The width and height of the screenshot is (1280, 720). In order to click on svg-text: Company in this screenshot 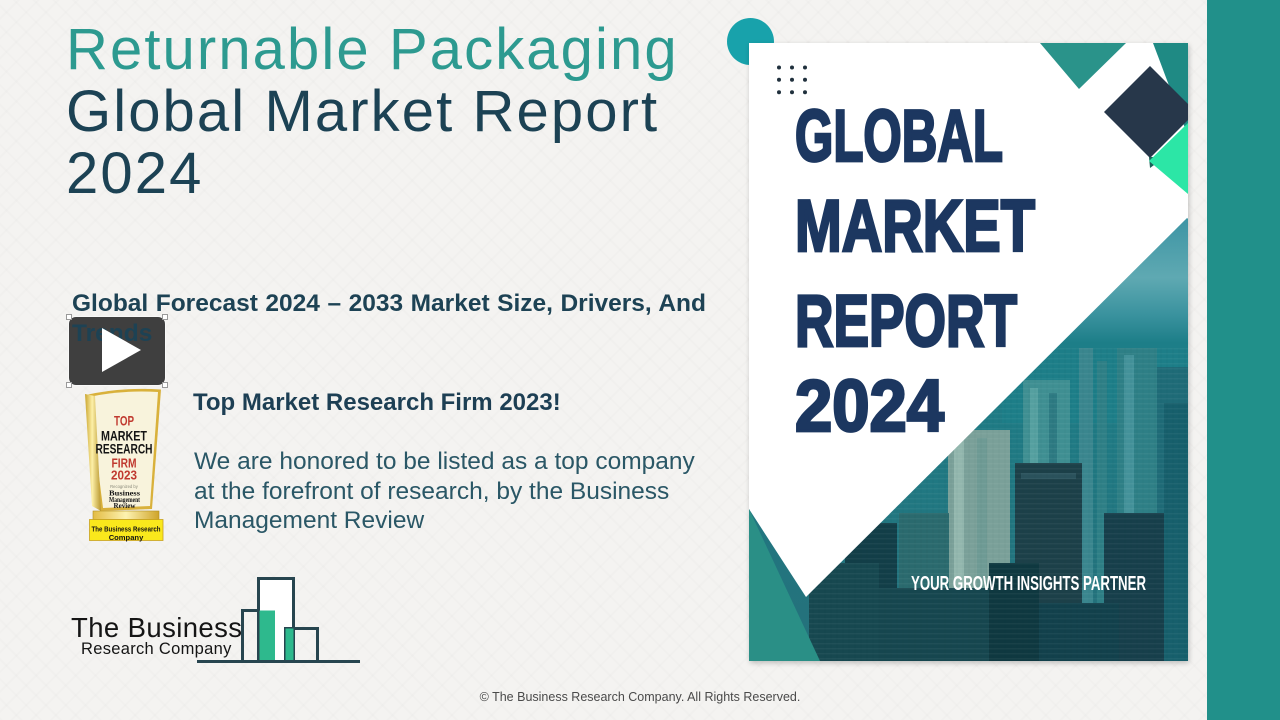, I will do `click(126, 537)`.